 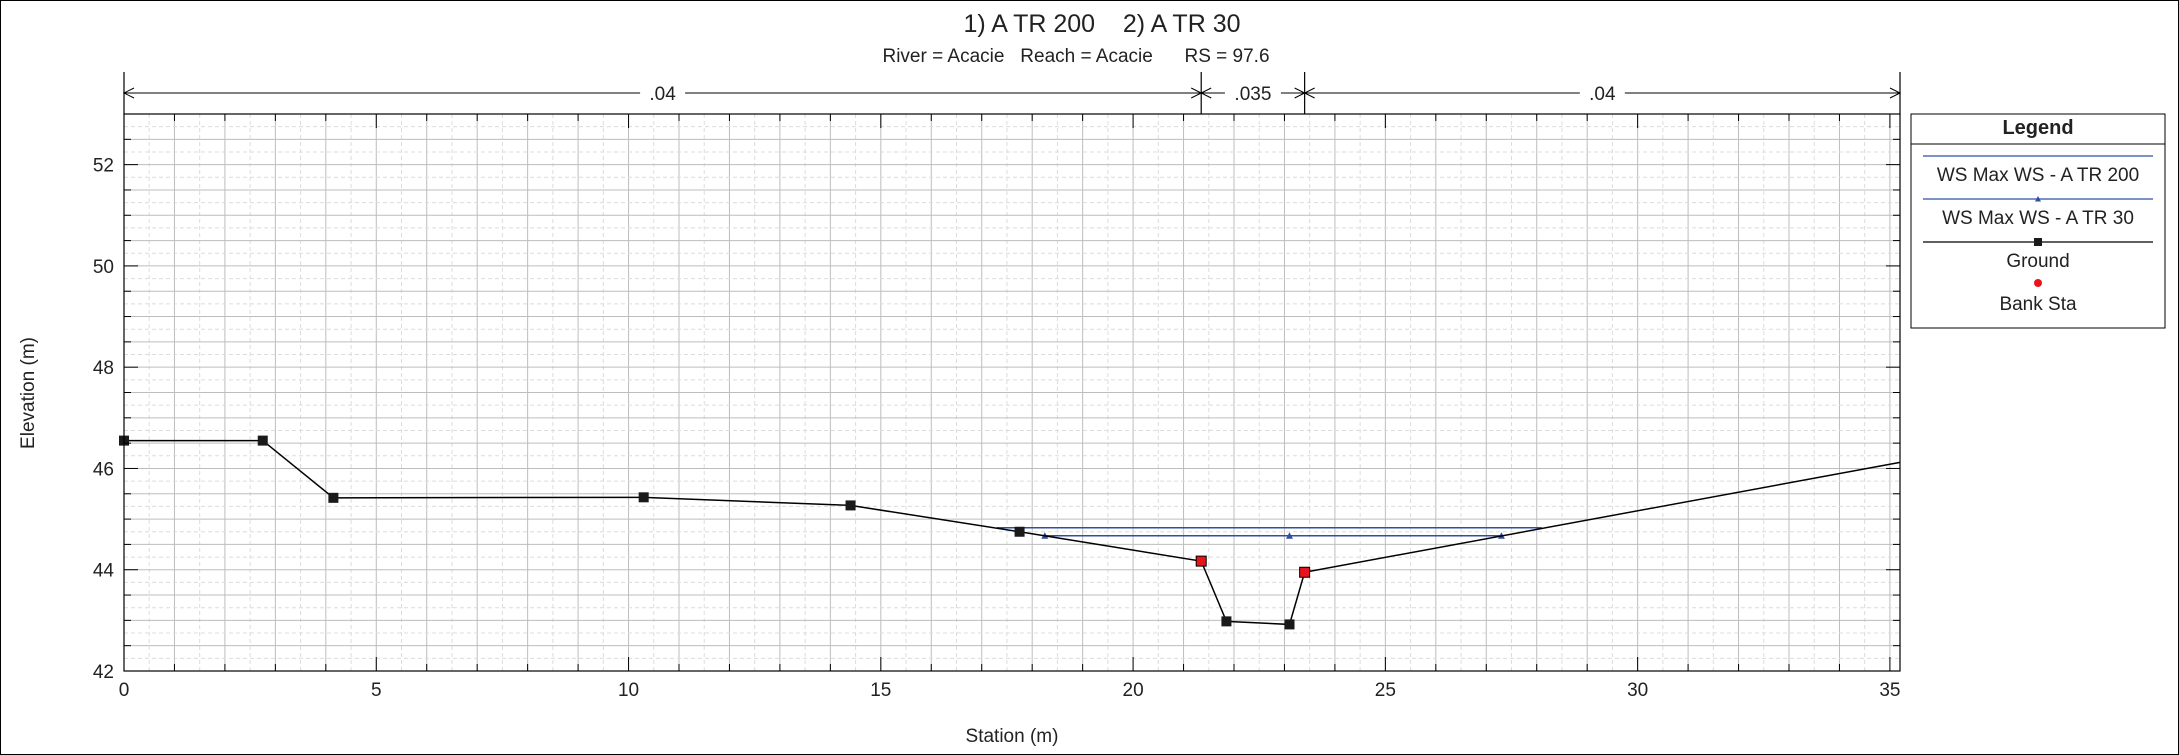 What do you see at coordinates (1075, 56) in the screenshot?
I see `chart-subtitle: River = Acacie Reach = Acacie RS = 97.6` at bounding box center [1075, 56].